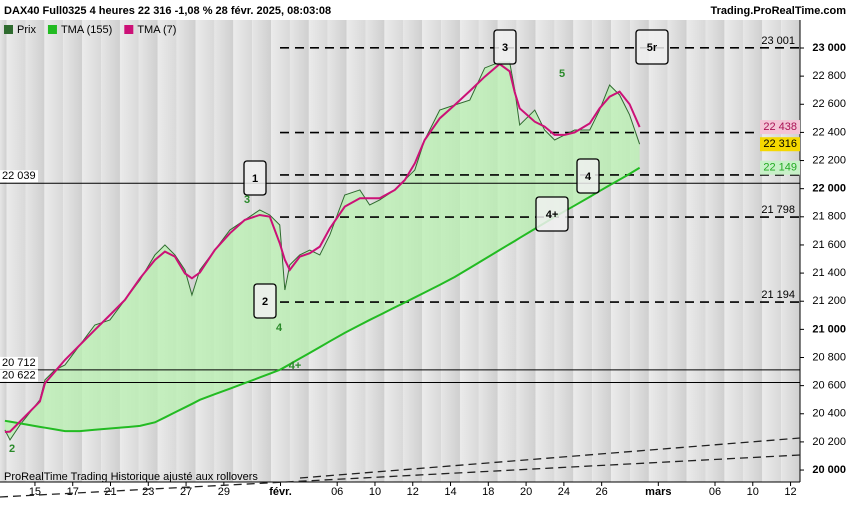 The image size is (850, 505). Describe the element at coordinates (778, 295) in the screenshot. I see `level-label: 21 194` at that location.